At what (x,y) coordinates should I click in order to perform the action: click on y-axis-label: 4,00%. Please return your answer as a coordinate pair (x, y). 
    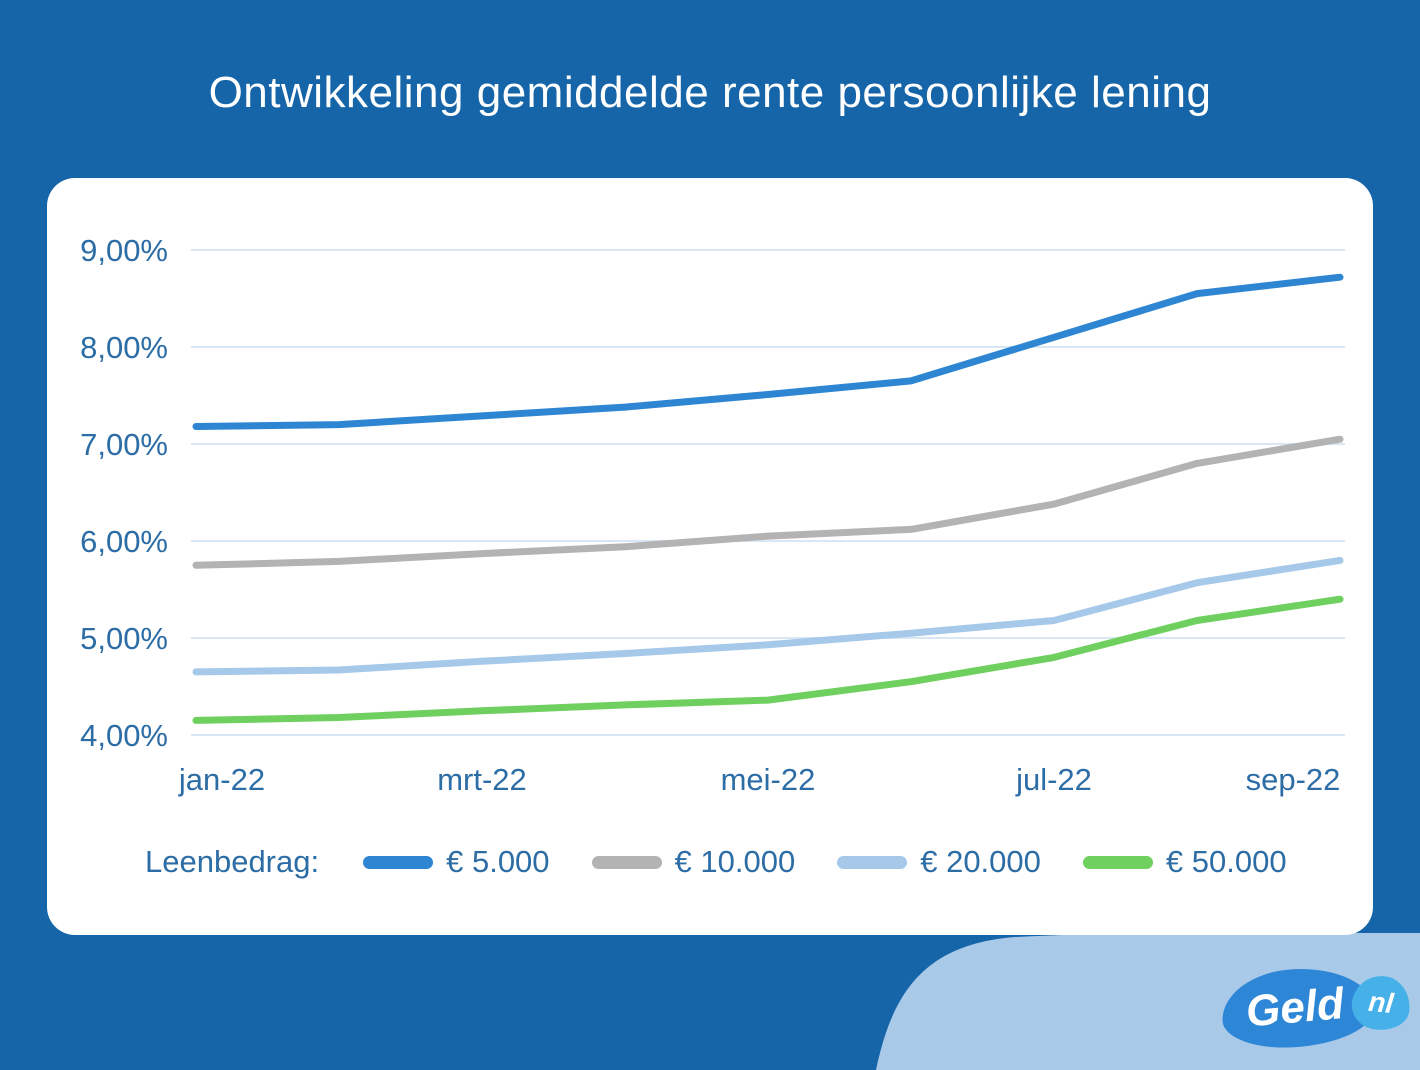
    Looking at the image, I should click on (124, 735).